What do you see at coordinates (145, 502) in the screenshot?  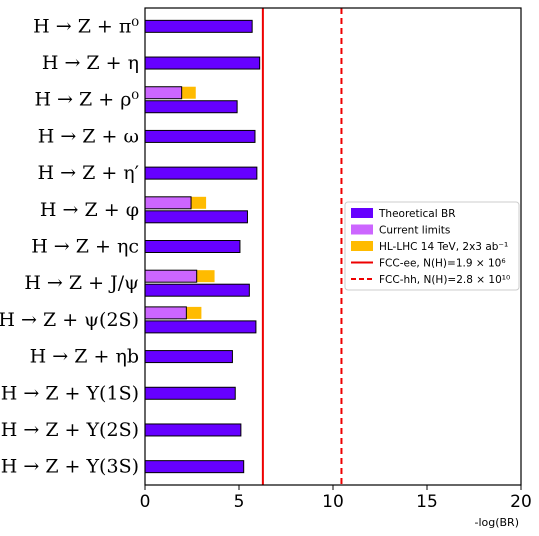 I see `x-tick-label: 0` at bounding box center [145, 502].